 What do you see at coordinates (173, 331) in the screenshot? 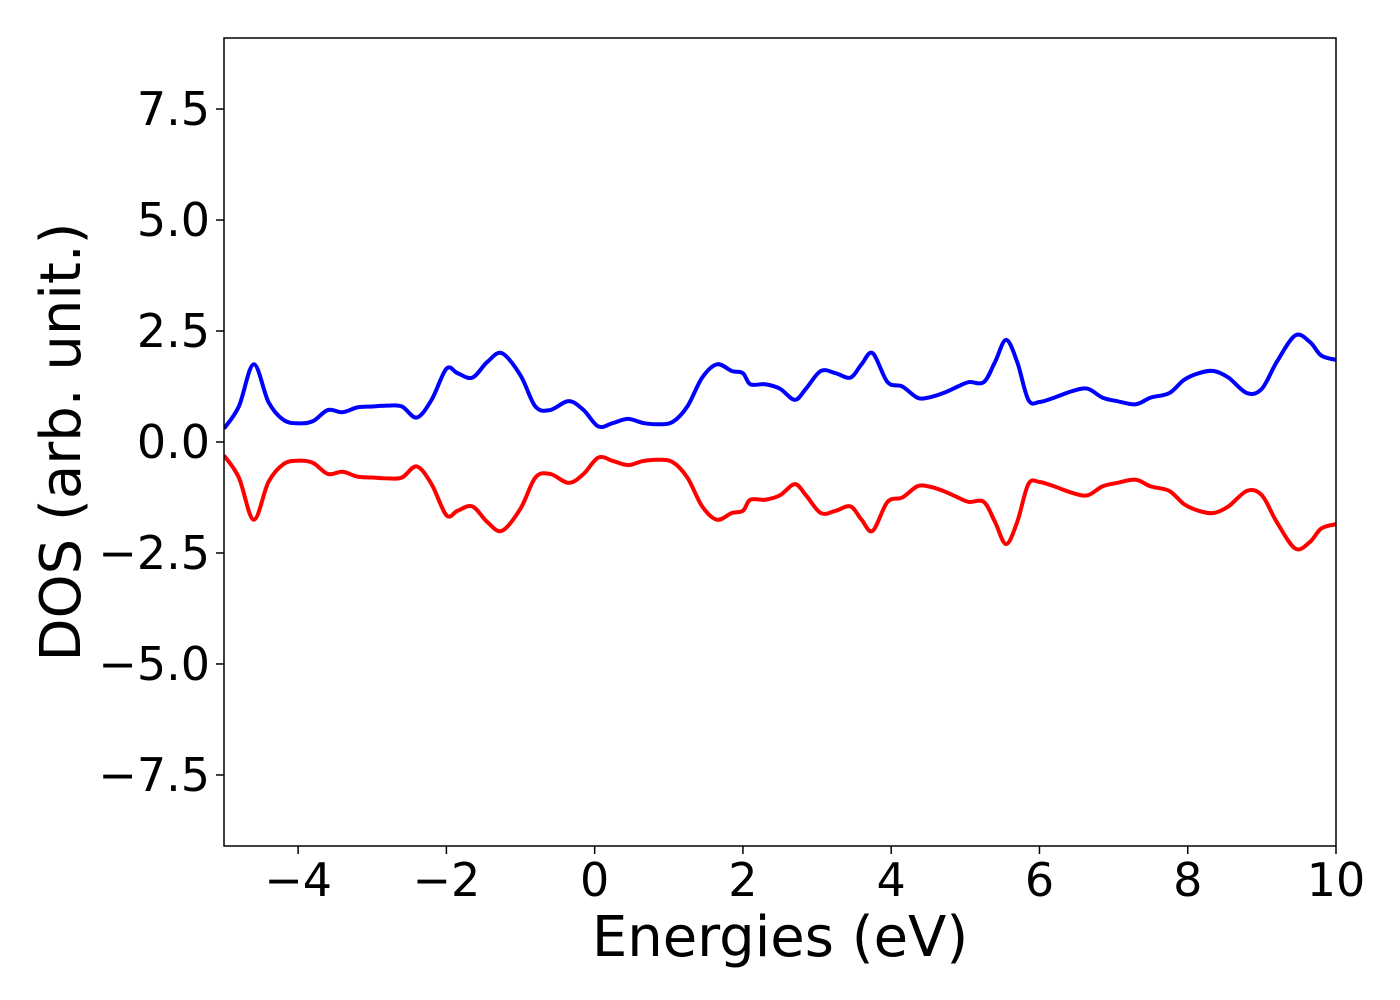
I see `y-tick-label: 2.5` at bounding box center [173, 331].